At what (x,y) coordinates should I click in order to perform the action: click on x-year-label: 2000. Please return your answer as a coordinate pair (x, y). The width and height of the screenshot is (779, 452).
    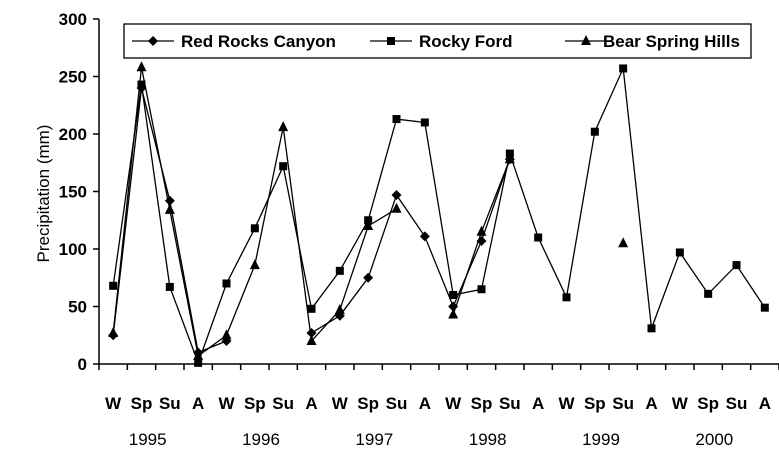
    Looking at the image, I should click on (714, 439).